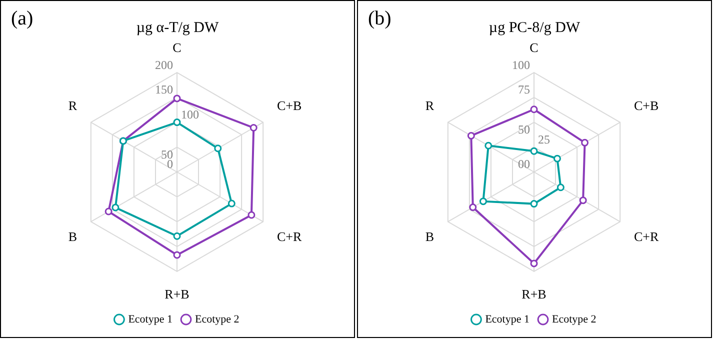  I want to click on y-tick-label: 25, so click(544, 139).